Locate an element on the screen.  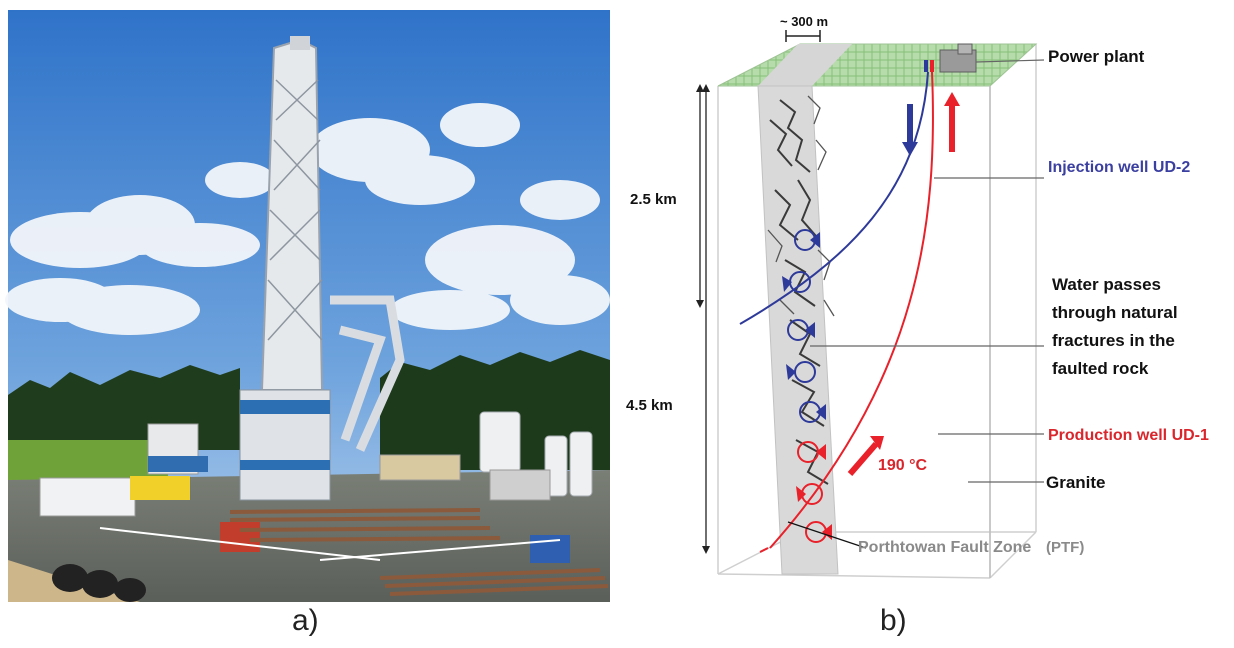
depth-bar is located at coordinates (703, 319).